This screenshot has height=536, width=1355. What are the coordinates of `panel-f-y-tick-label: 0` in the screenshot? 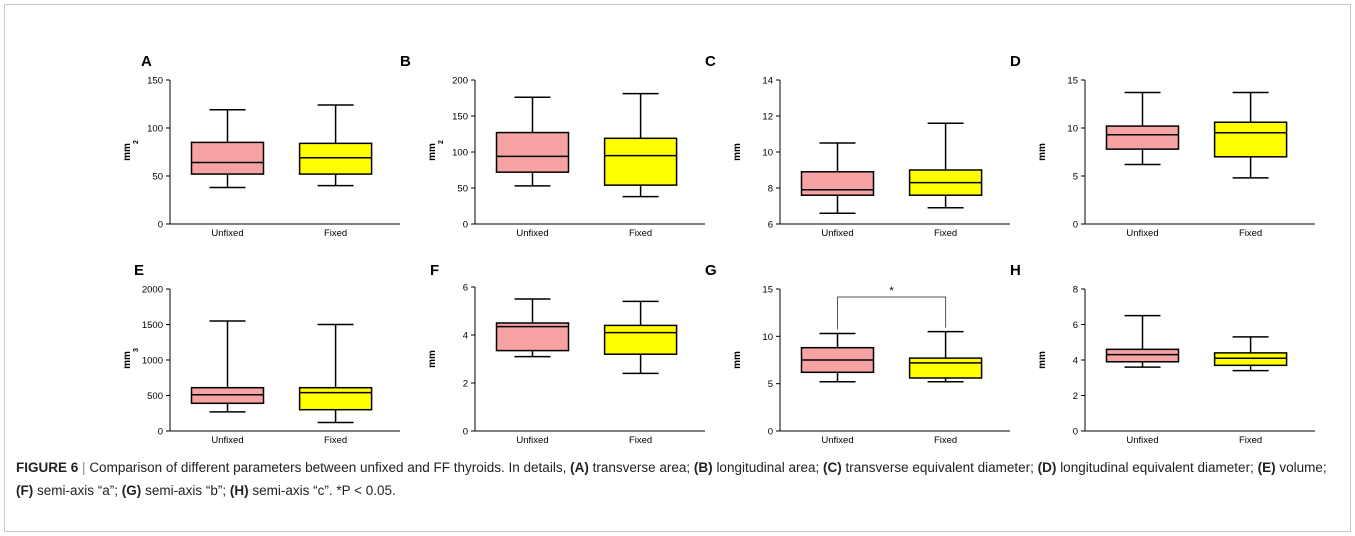 It's located at (465, 432).